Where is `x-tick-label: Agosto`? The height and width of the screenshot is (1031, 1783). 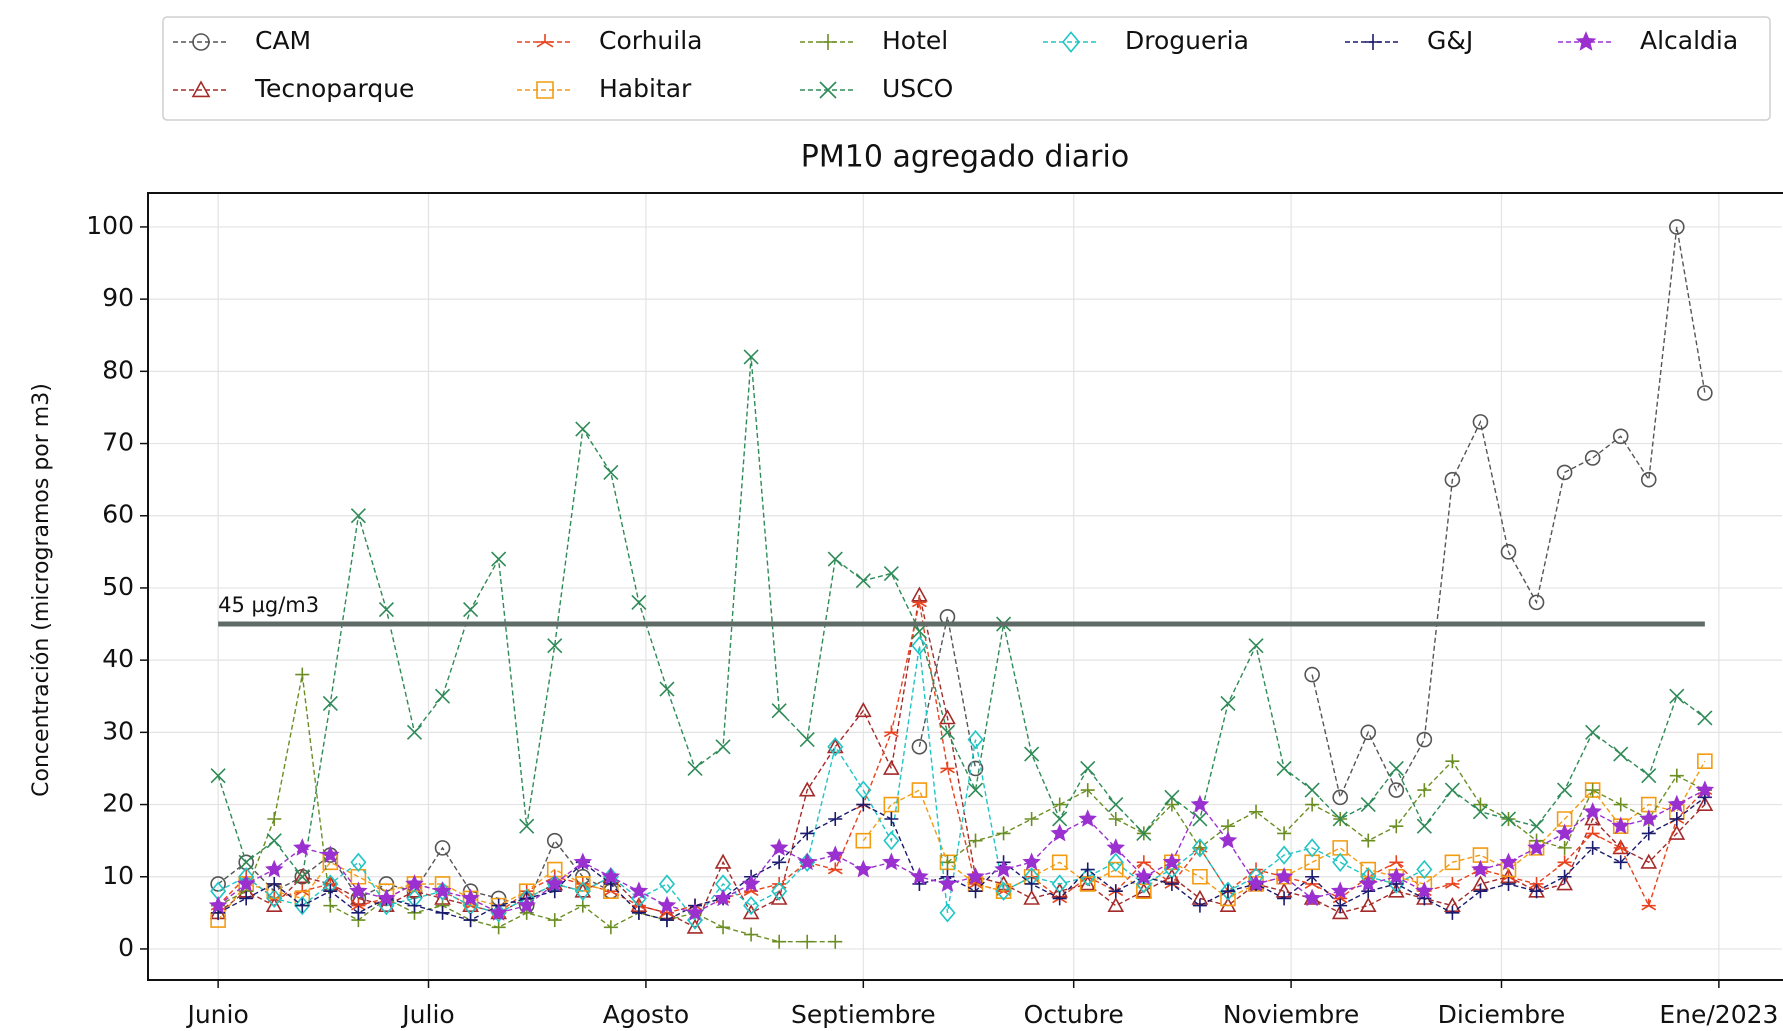 x-tick-label: Agosto is located at coordinates (646, 1014).